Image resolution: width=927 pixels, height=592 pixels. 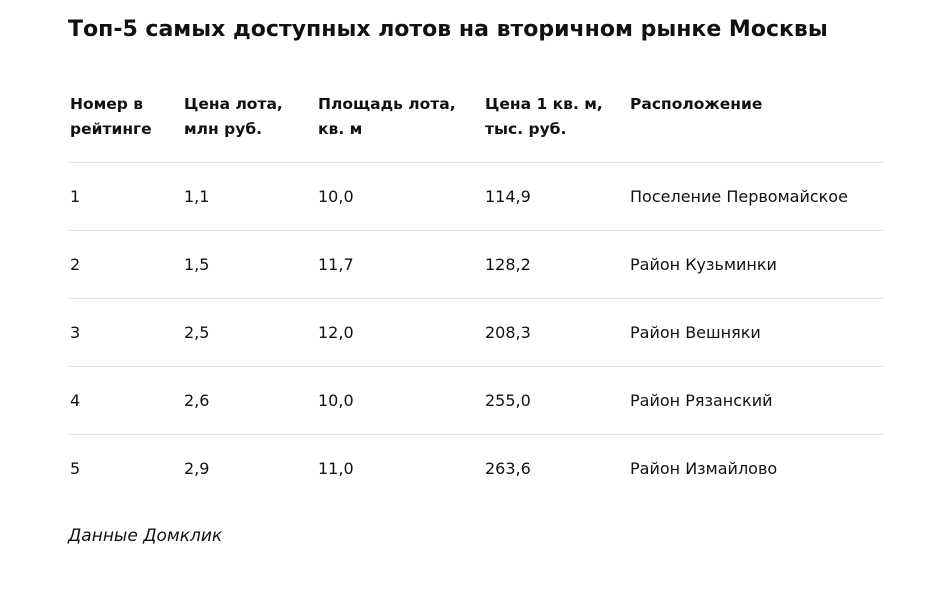 I want to click on row: 3 2,5 12,0 208,3 Район Вешняки, so click(x=475, y=332).